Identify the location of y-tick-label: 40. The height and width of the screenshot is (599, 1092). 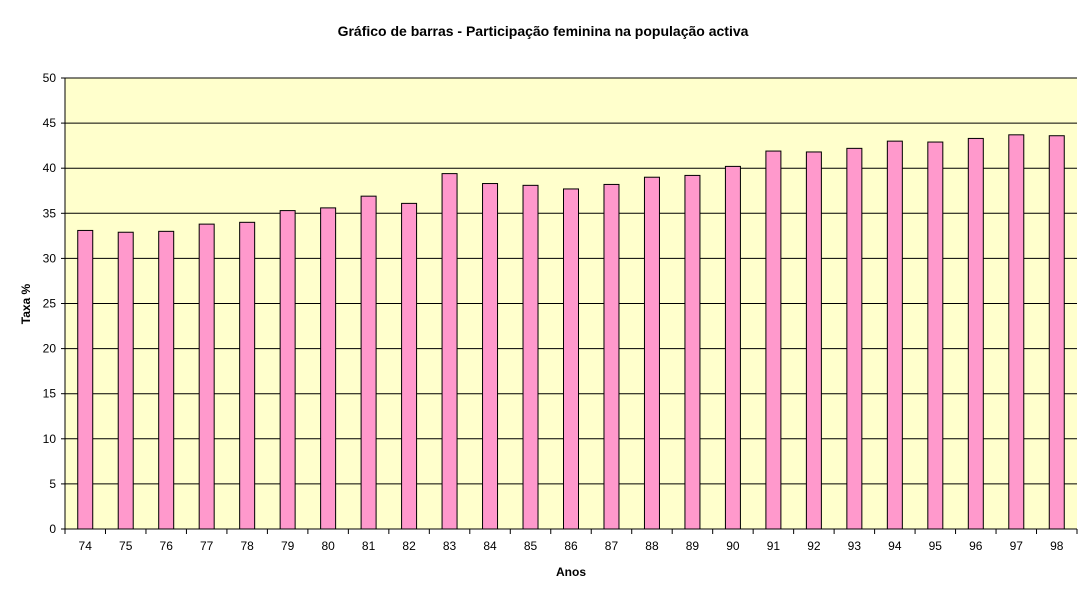
(50, 168).